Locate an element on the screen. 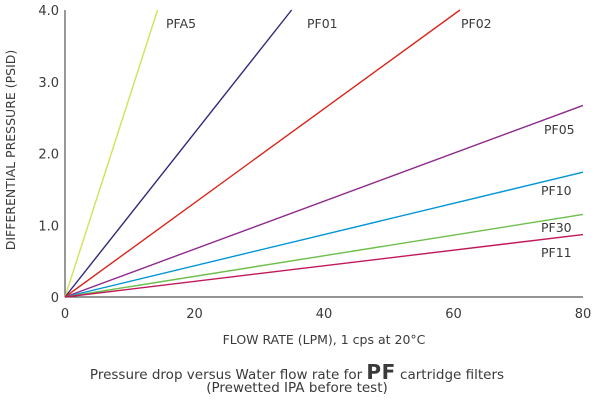  y-tick-label: 4.0 is located at coordinates (48, 11).